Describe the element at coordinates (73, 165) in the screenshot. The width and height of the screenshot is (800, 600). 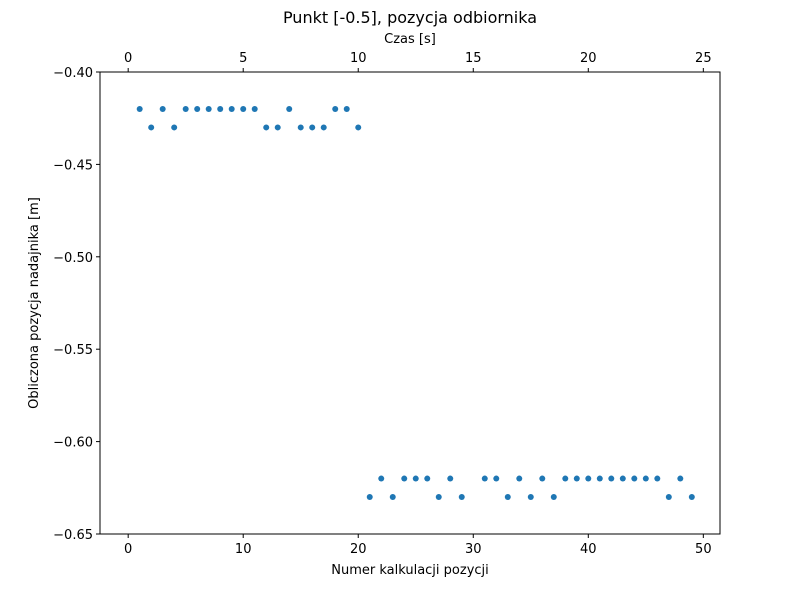
I see `y-tick-label: −0.45` at that location.